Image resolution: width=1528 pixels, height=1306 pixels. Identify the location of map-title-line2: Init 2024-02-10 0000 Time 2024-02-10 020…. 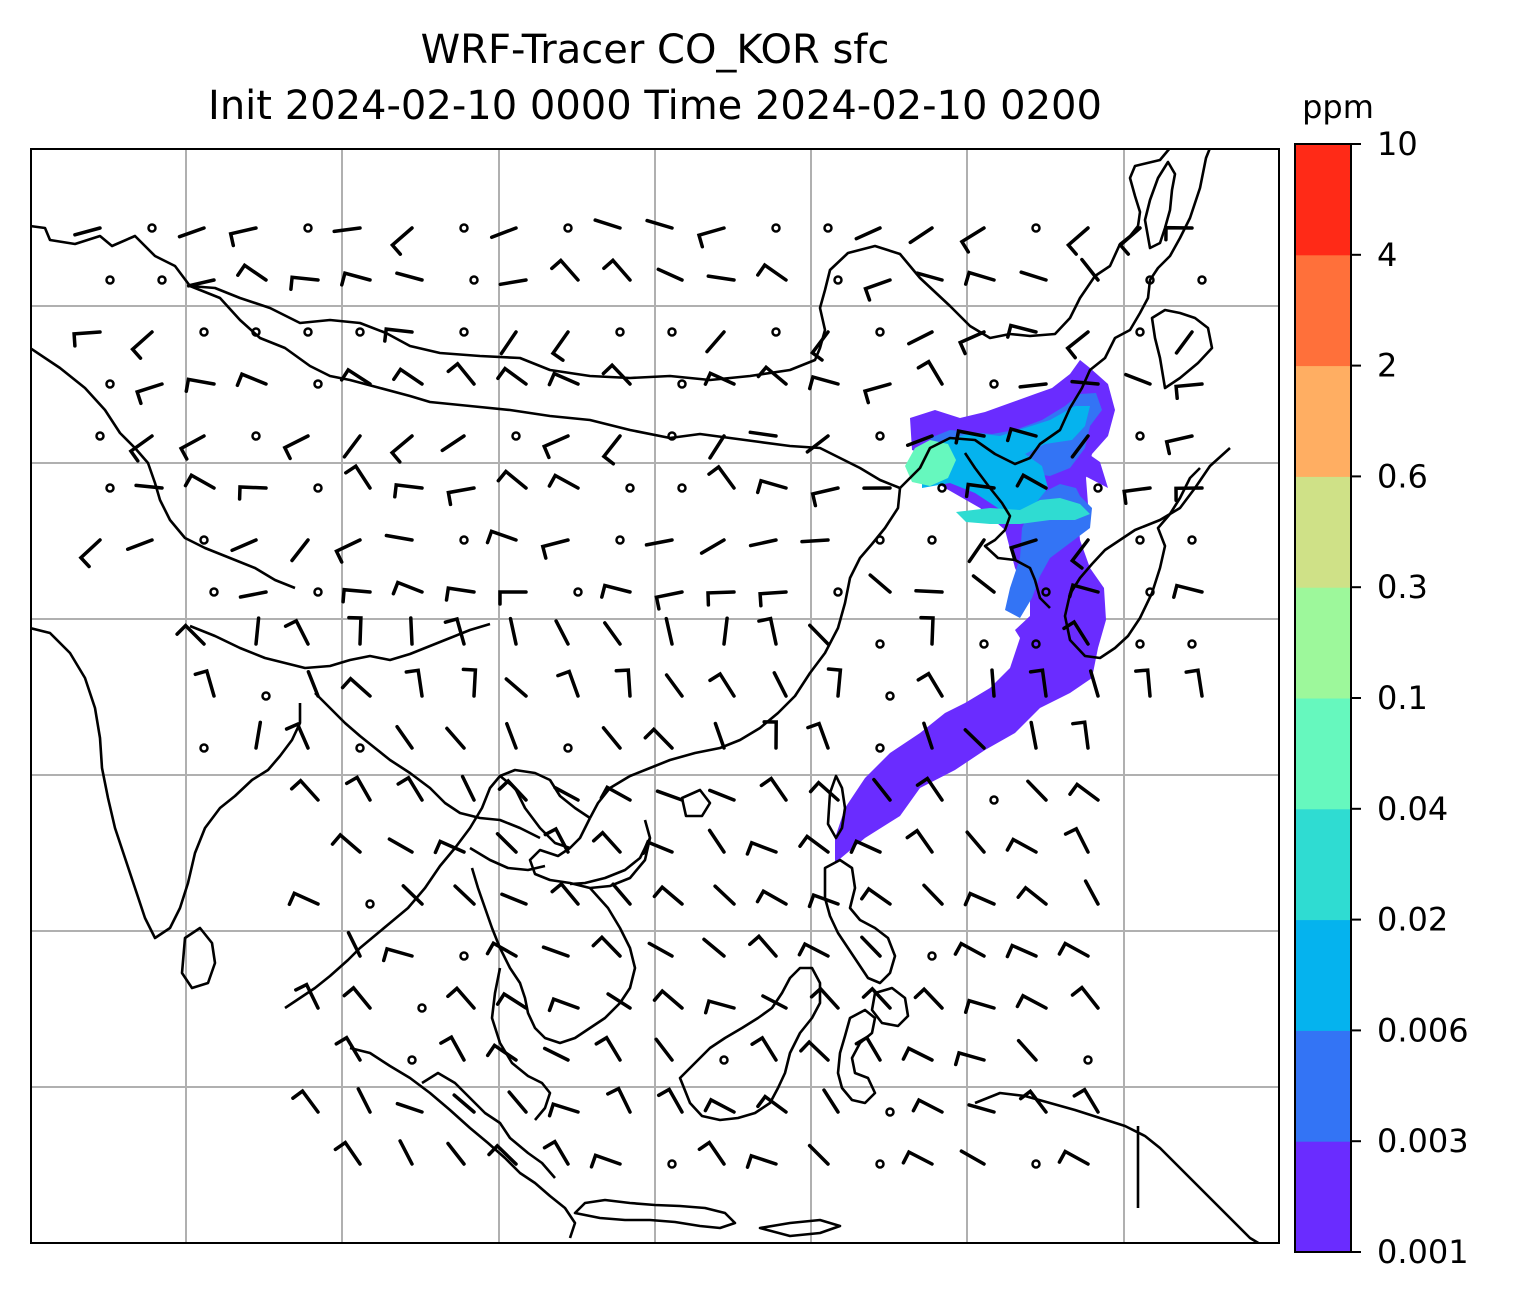
(655, 106).